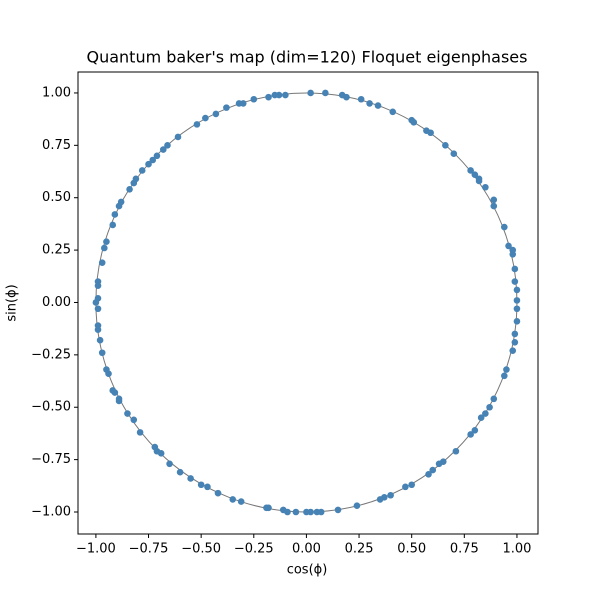 The image size is (600, 604). I want to click on y-tick-label: −0.25, so click(51, 354).